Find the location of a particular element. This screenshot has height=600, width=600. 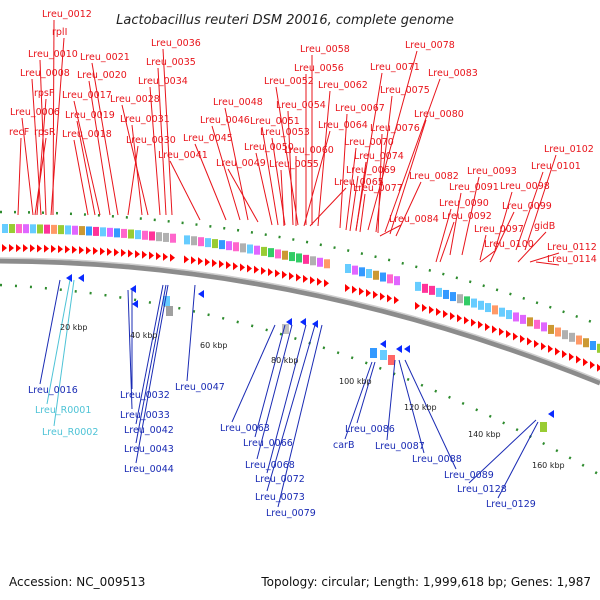

gene-label: Lreu_0049 is located at coordinates (241, 163).